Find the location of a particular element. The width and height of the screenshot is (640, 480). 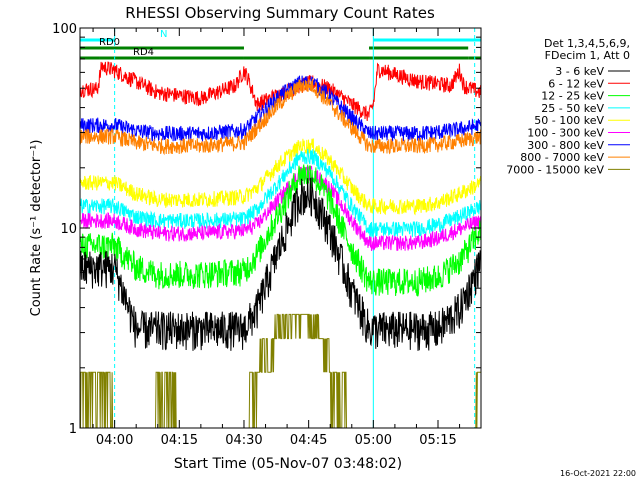

series-line-25-50-kev is located at coordinates (280, 193).